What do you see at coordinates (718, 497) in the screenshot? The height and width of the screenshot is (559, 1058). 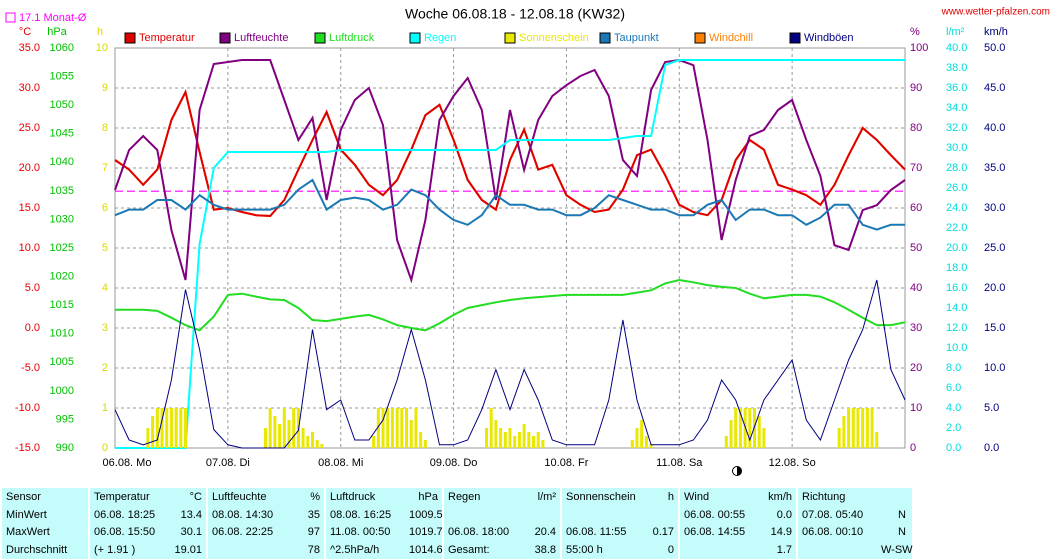 I see `table-cell: Wind` at bounding box center [718, 497].